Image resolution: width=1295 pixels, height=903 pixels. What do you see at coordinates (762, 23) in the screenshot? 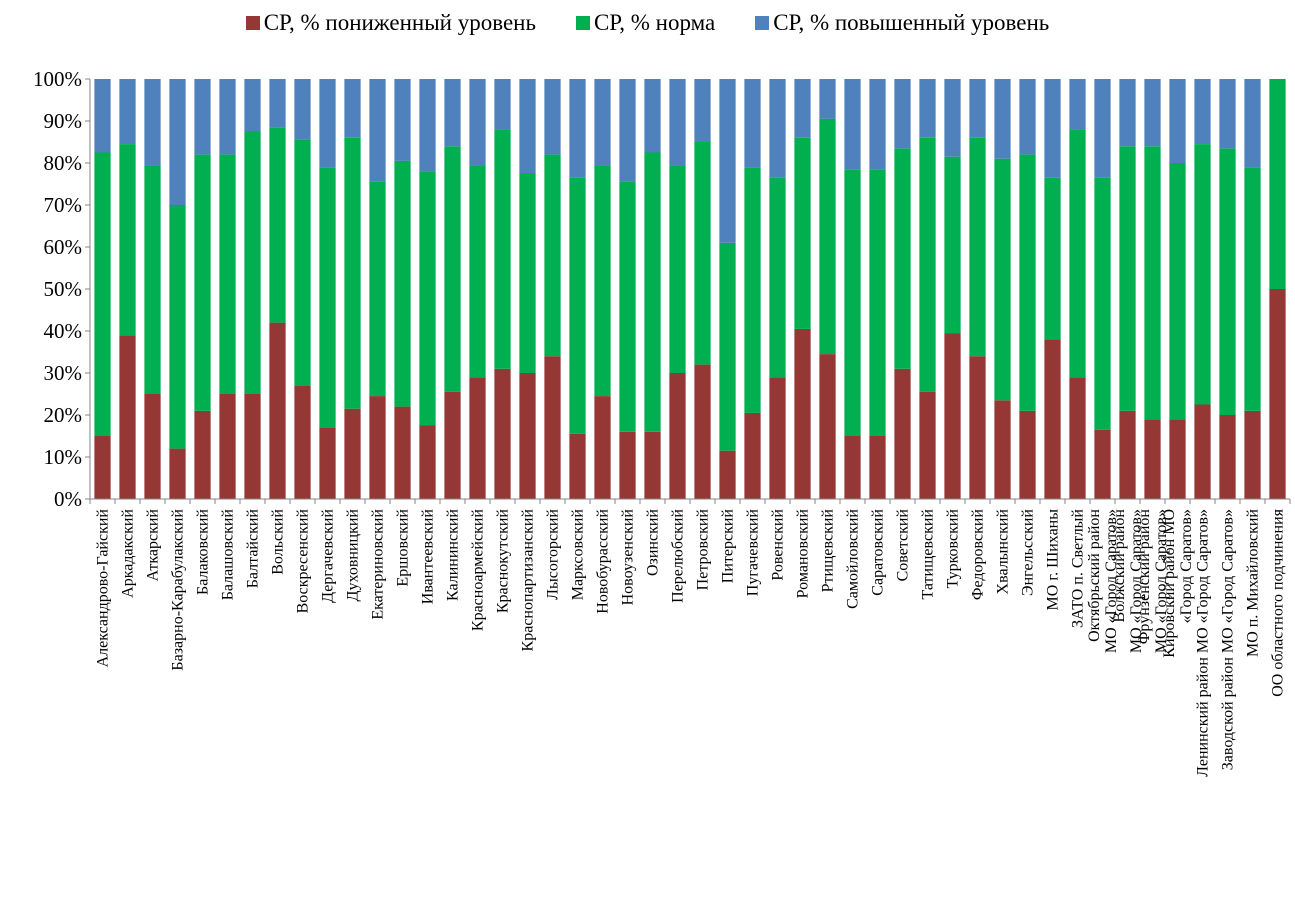
I see `legend-swatch` at bounding box center [762, 23].